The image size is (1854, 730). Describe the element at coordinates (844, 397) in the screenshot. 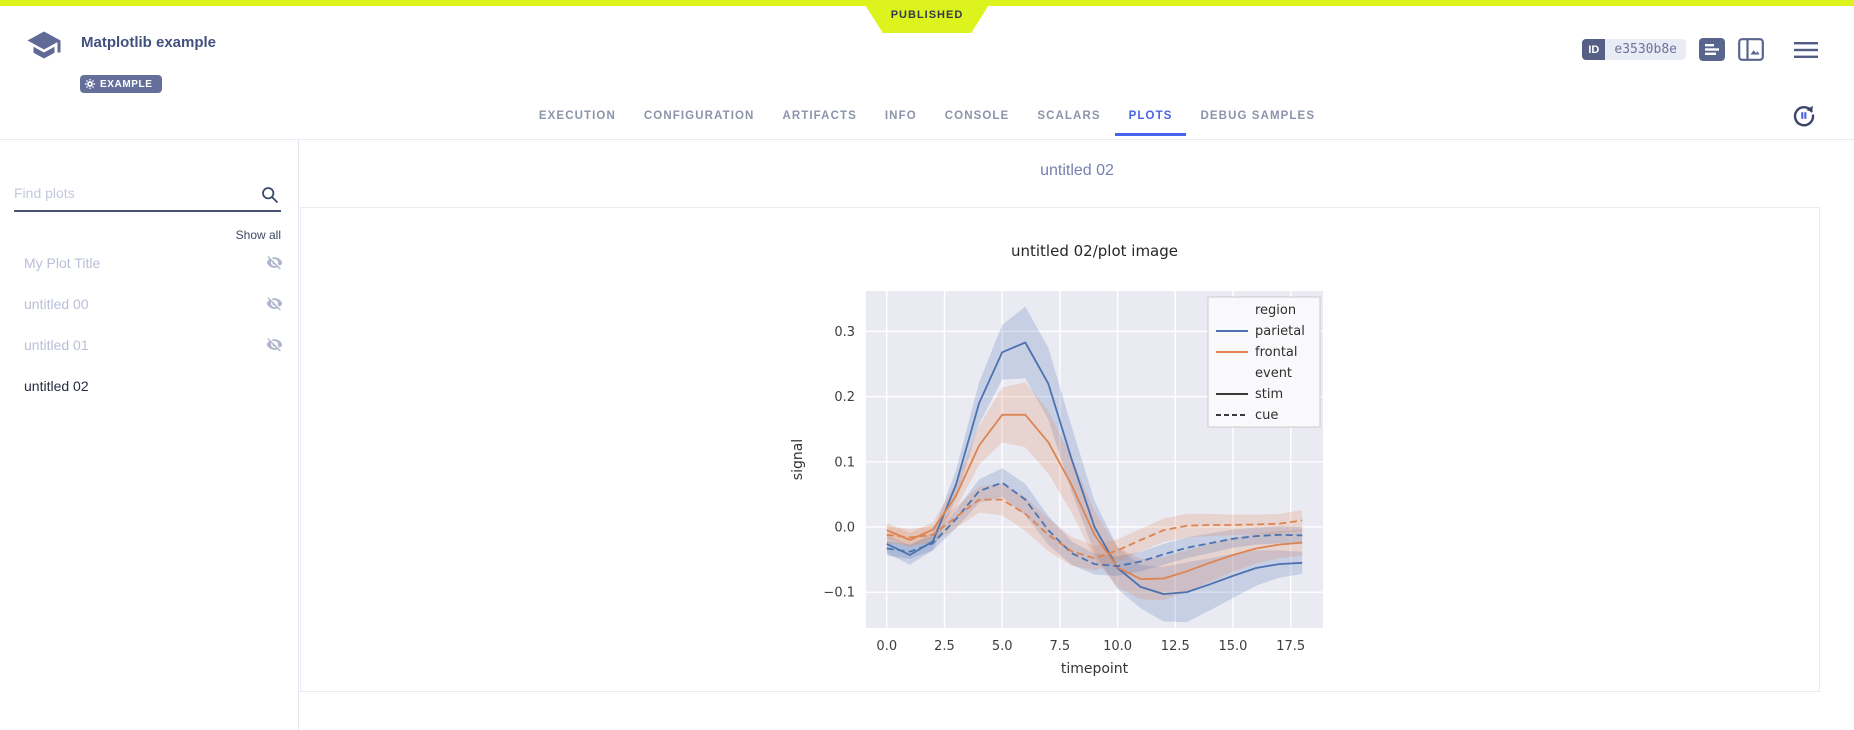

I see `svg-text: 0.2` at that location.